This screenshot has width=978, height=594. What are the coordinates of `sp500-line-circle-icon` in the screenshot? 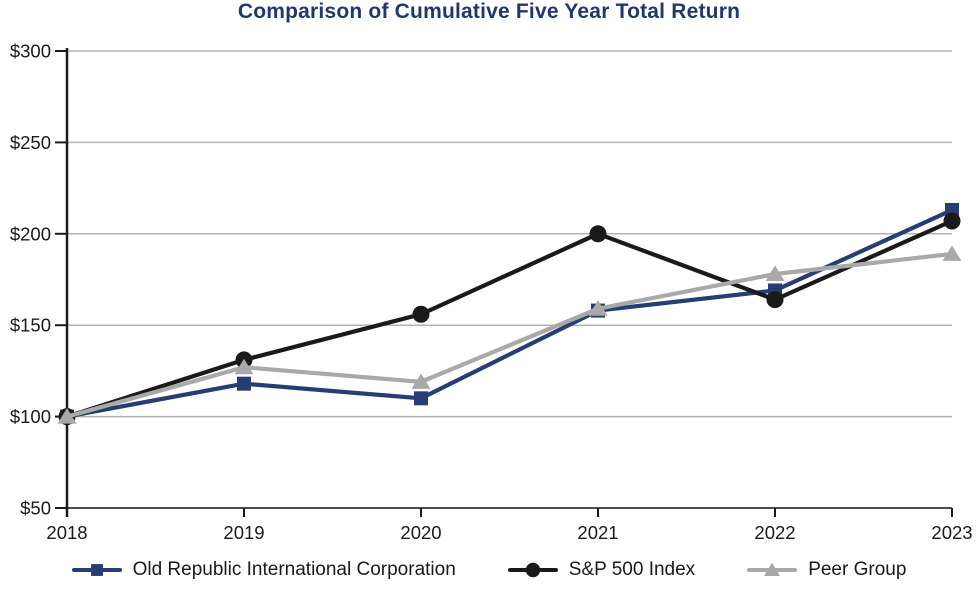 It's located at (532, 570).